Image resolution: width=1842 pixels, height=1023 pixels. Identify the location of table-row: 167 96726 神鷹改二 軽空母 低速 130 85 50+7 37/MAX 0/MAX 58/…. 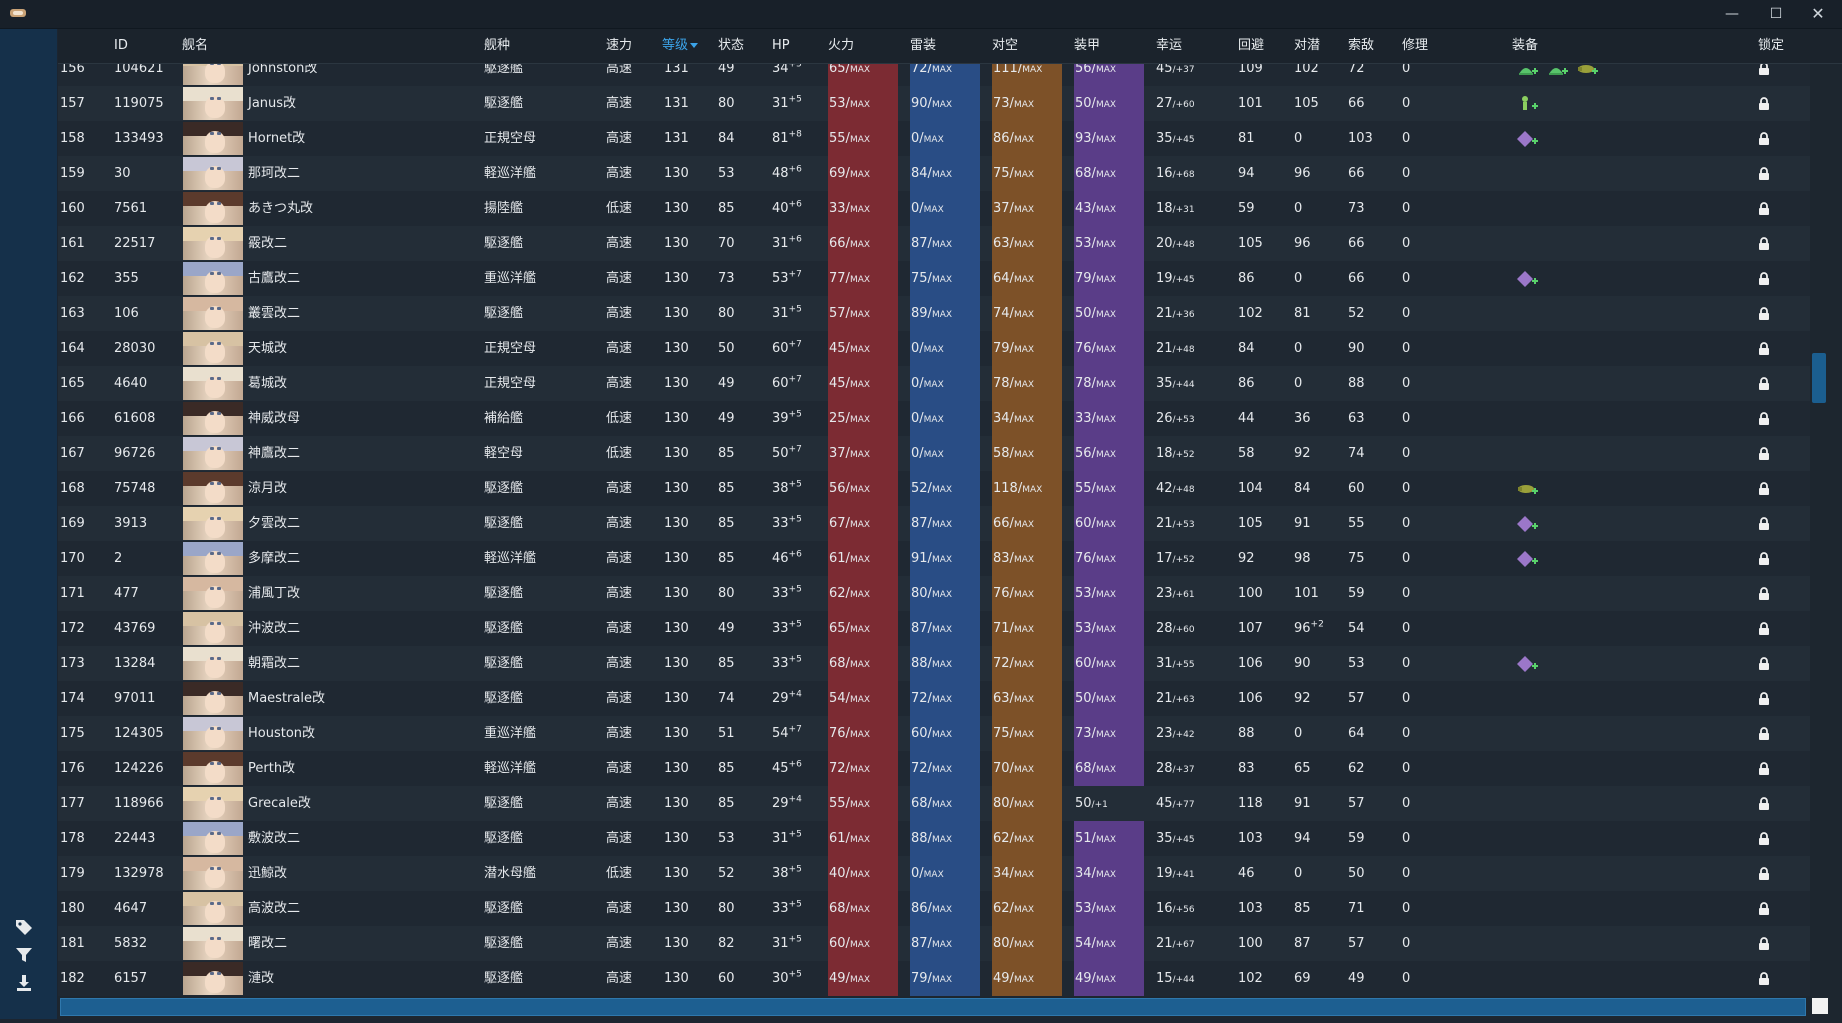
(934, 453).